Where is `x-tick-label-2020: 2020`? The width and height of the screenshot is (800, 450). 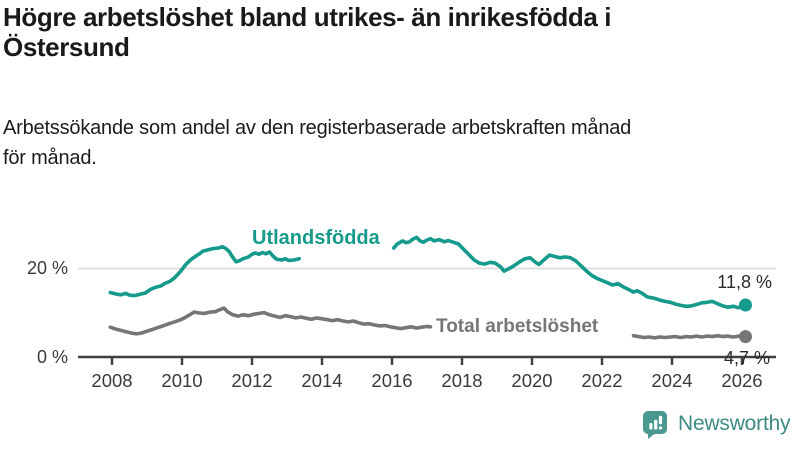
x-tick-label-2020: 2020 is located at coordinates (531, 380).